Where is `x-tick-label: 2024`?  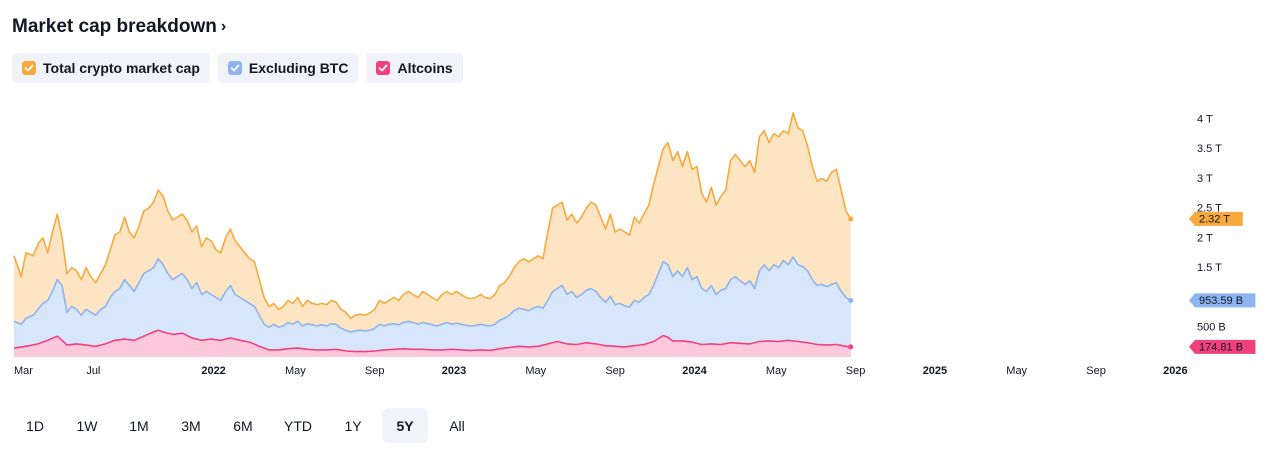
x-tick-label: 2024 is located at coordinates (694, 371).